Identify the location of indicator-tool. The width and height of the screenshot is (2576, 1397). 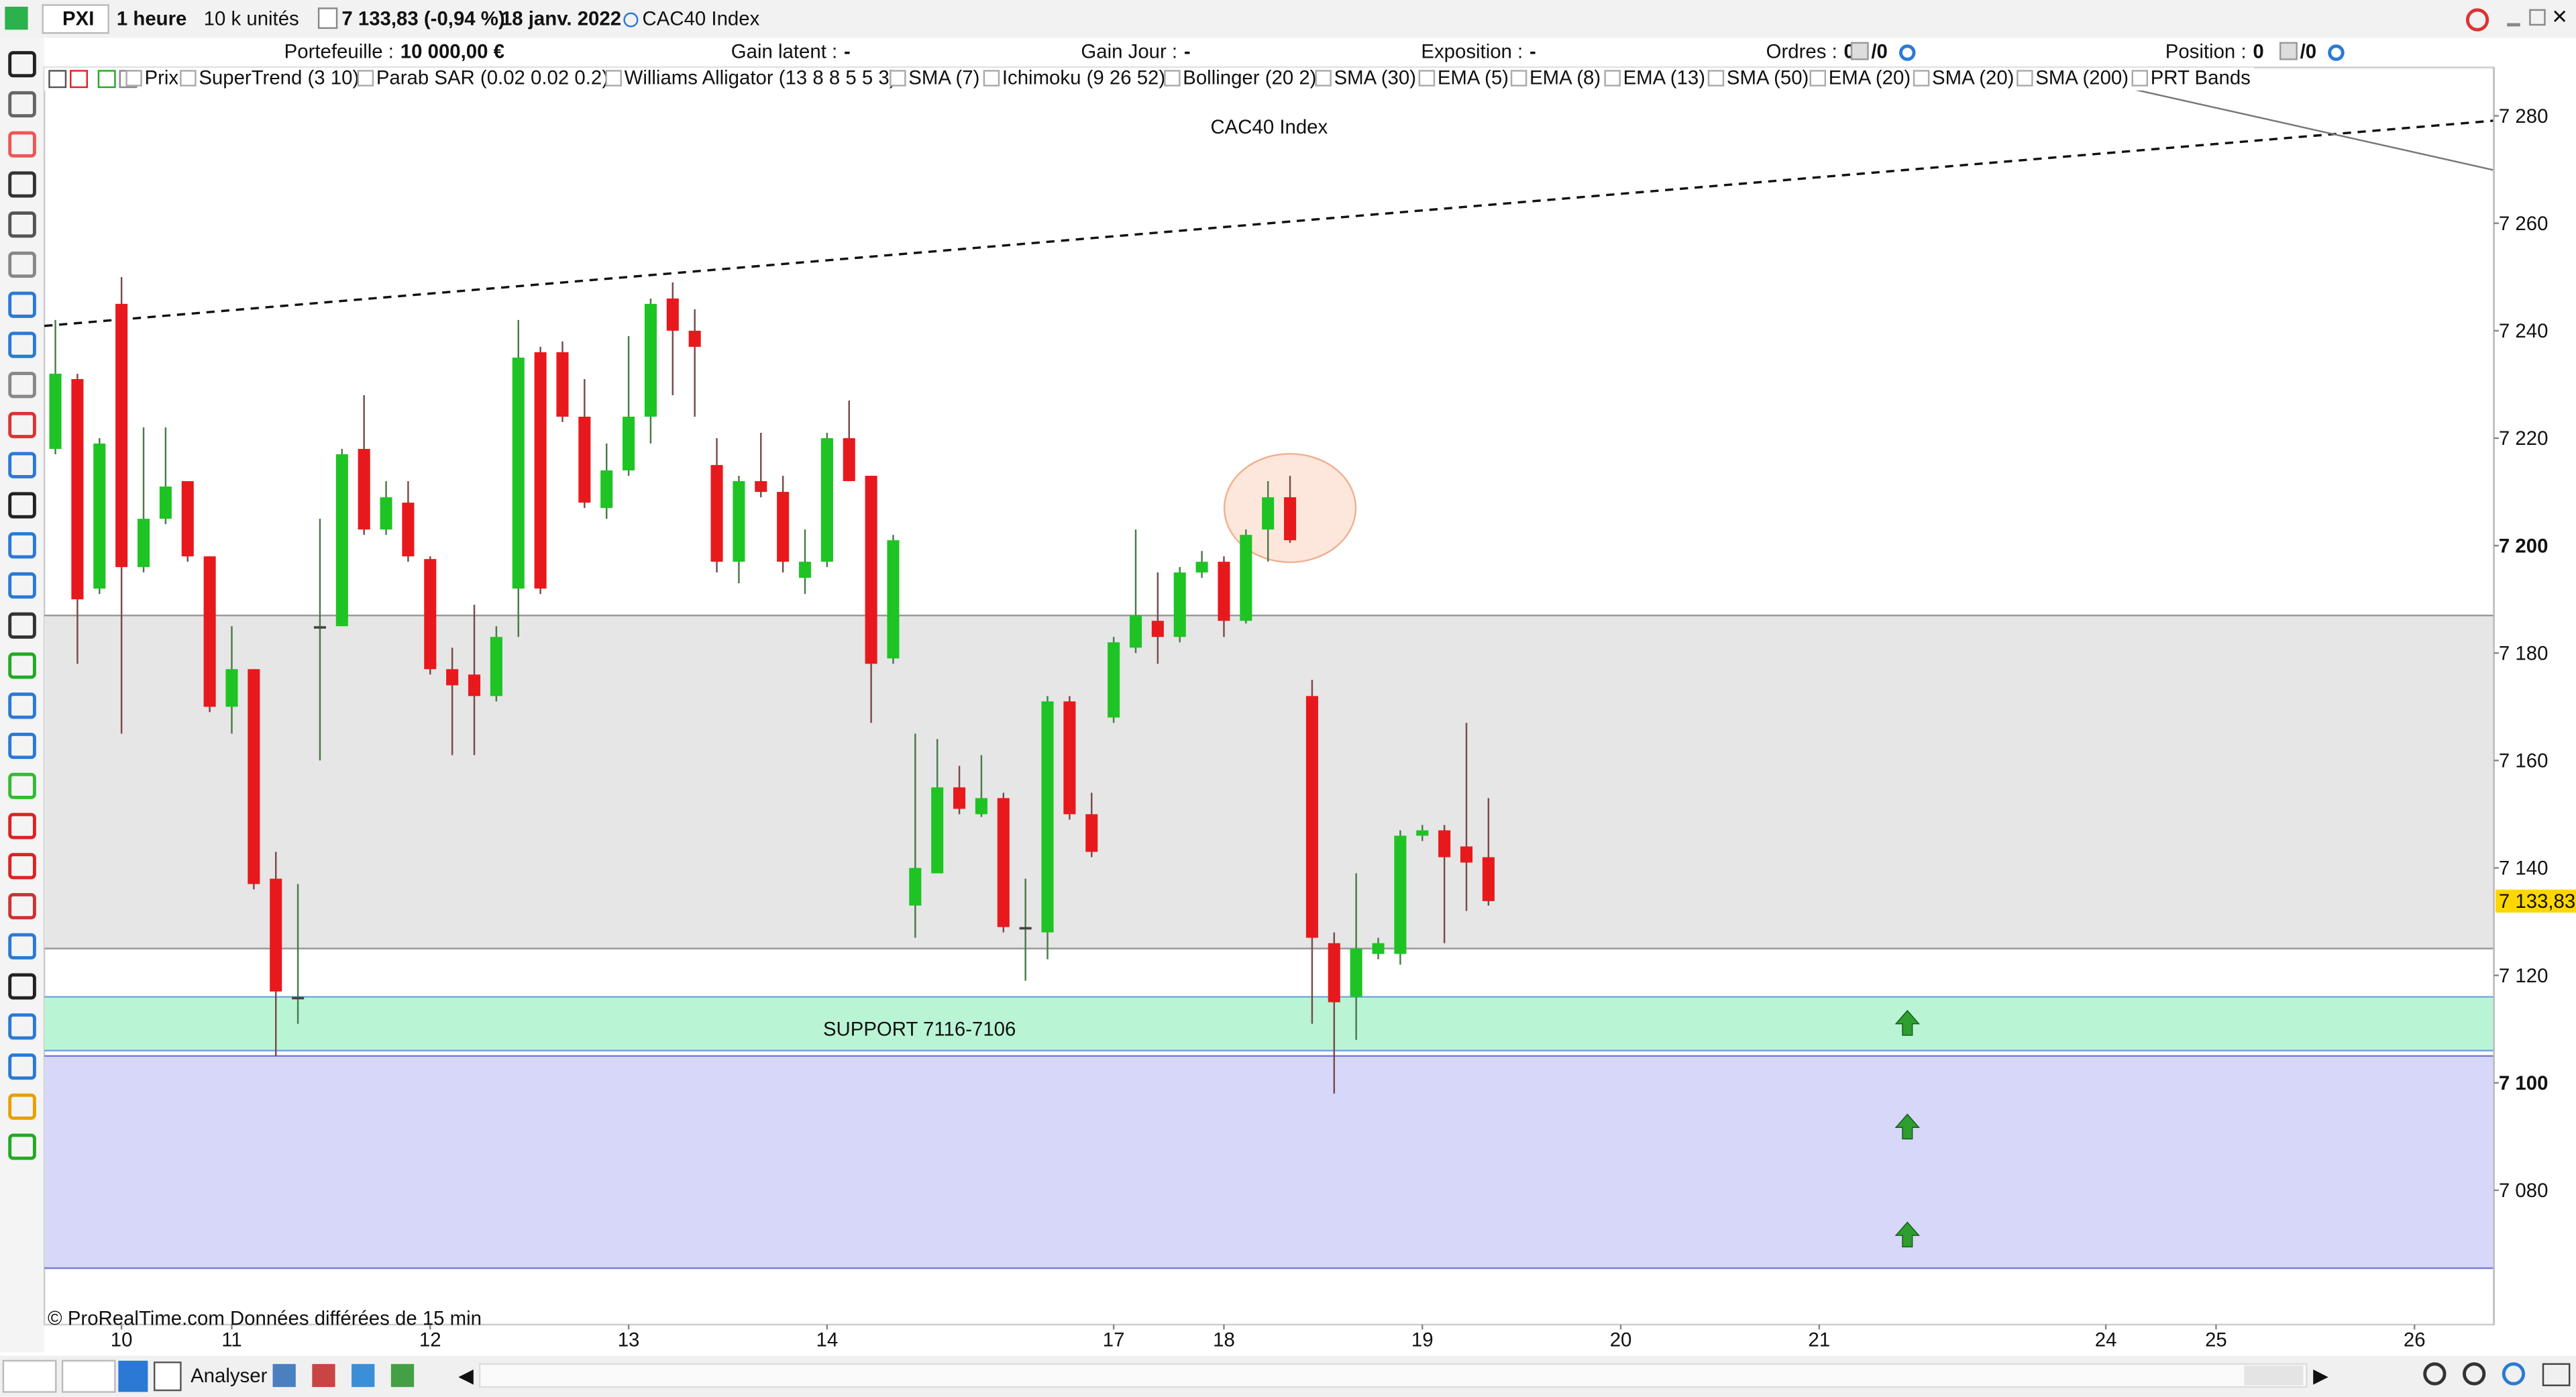
(88, 1376).